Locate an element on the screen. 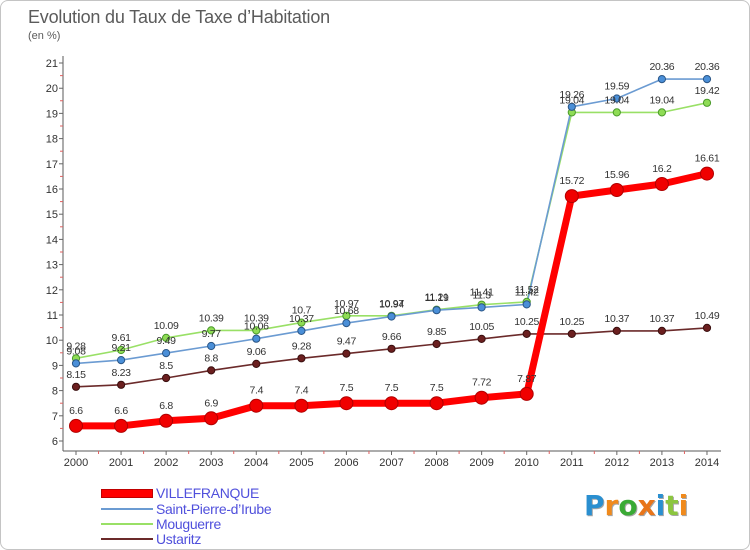 The image size is (750, 550). data-label-villefranque: 16.2 is located at coordinates (662, 169).